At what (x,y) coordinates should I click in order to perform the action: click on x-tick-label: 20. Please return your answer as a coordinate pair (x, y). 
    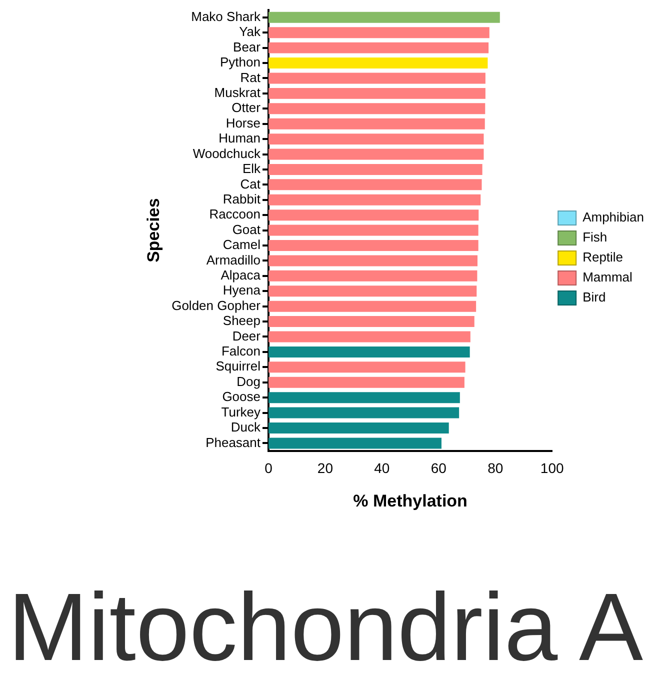
    Looking at the image, I should click on (325, 468).